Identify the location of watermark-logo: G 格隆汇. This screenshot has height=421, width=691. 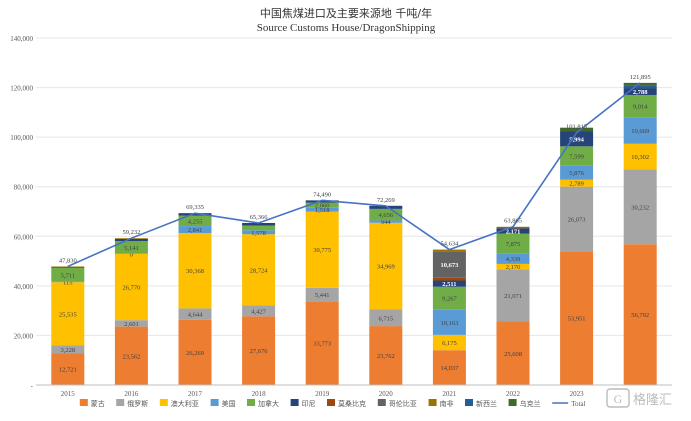
(639, 398).